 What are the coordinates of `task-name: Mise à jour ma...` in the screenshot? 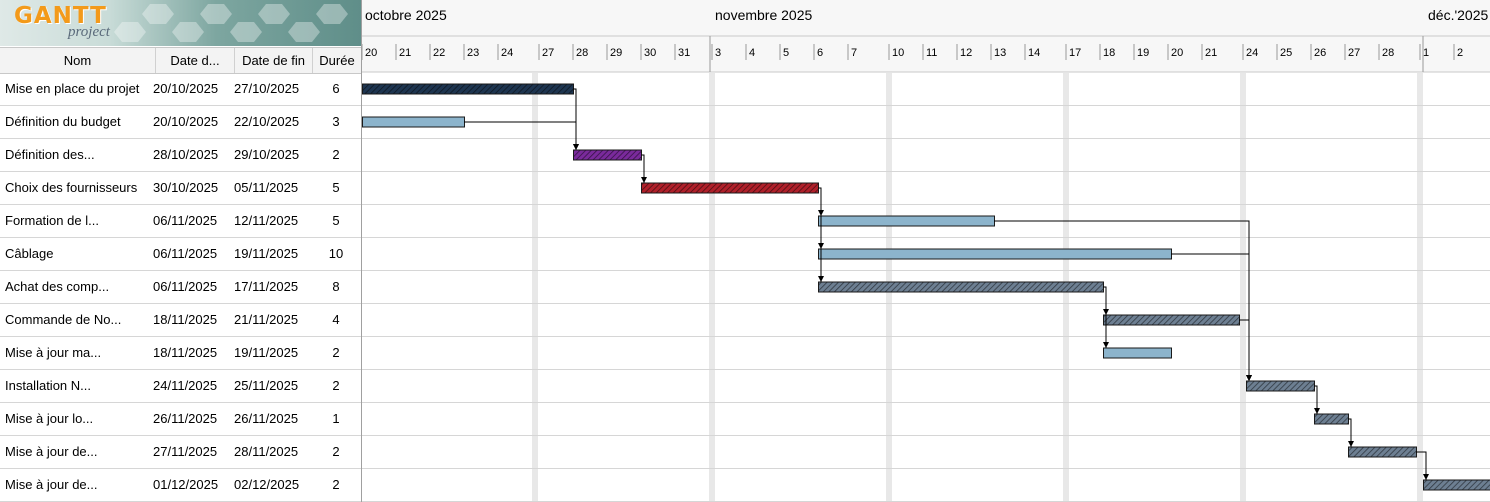 It's located at (53, 352).